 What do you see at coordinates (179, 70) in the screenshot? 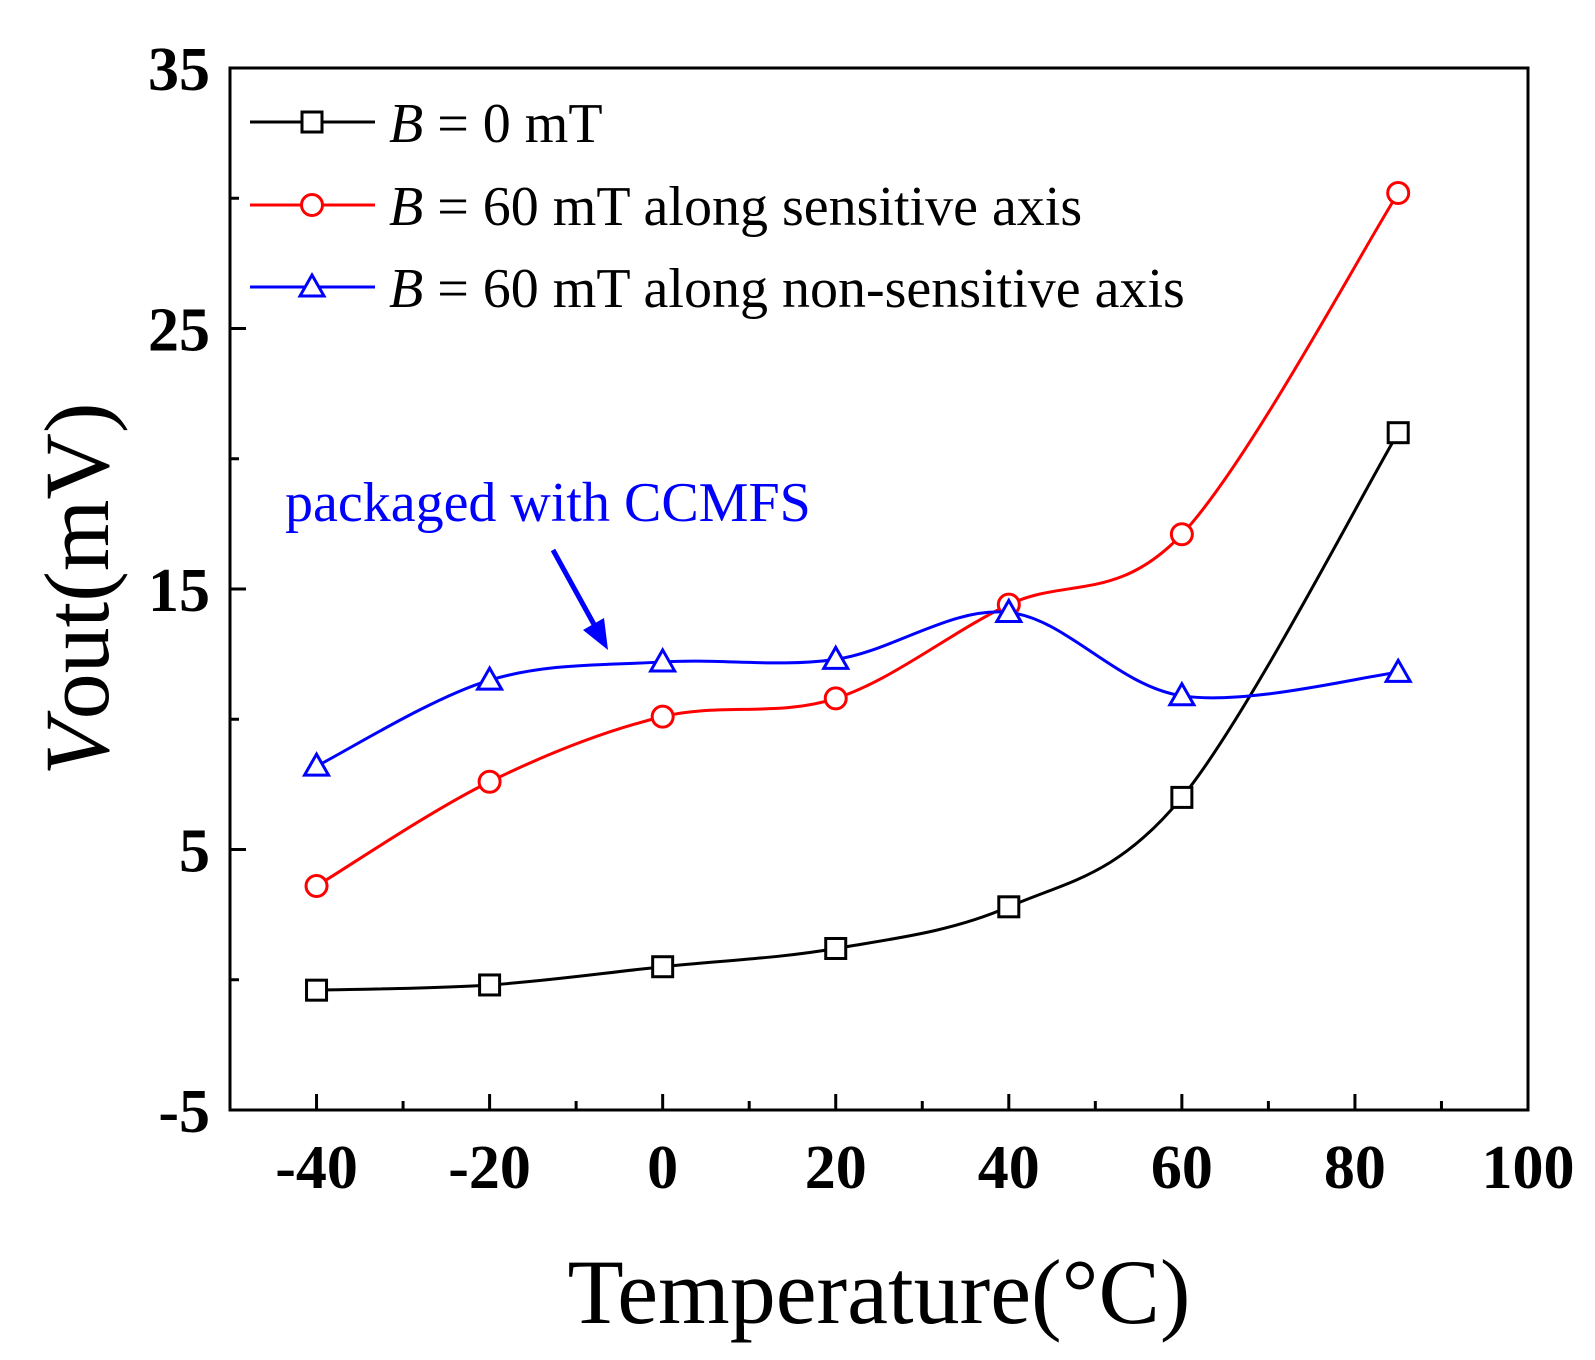
I see `y-tick-label: 35` at bounding box center [179, 70].